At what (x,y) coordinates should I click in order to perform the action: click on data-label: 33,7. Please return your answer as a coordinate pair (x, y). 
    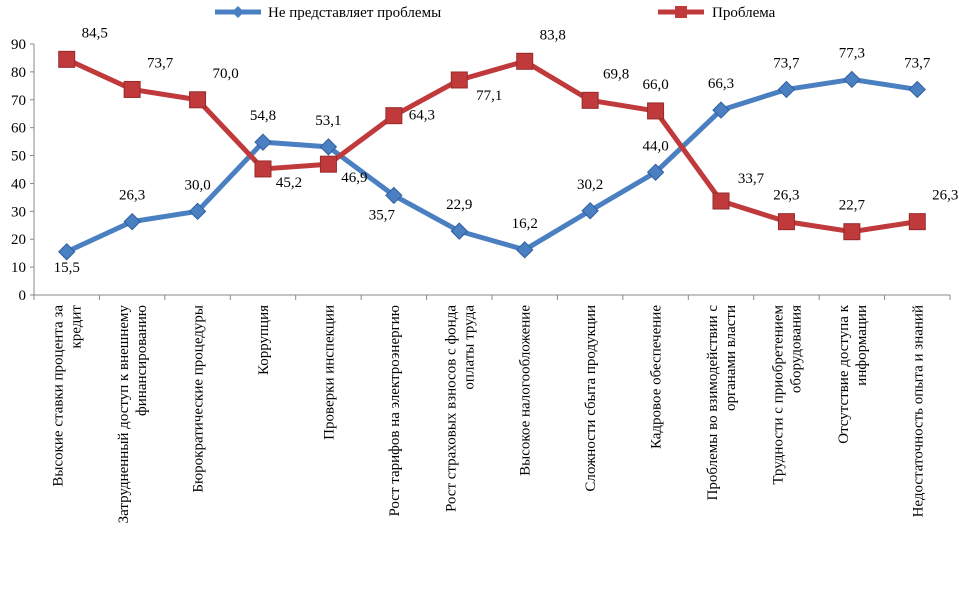
    Looking at the image, I should click on (751, 179).